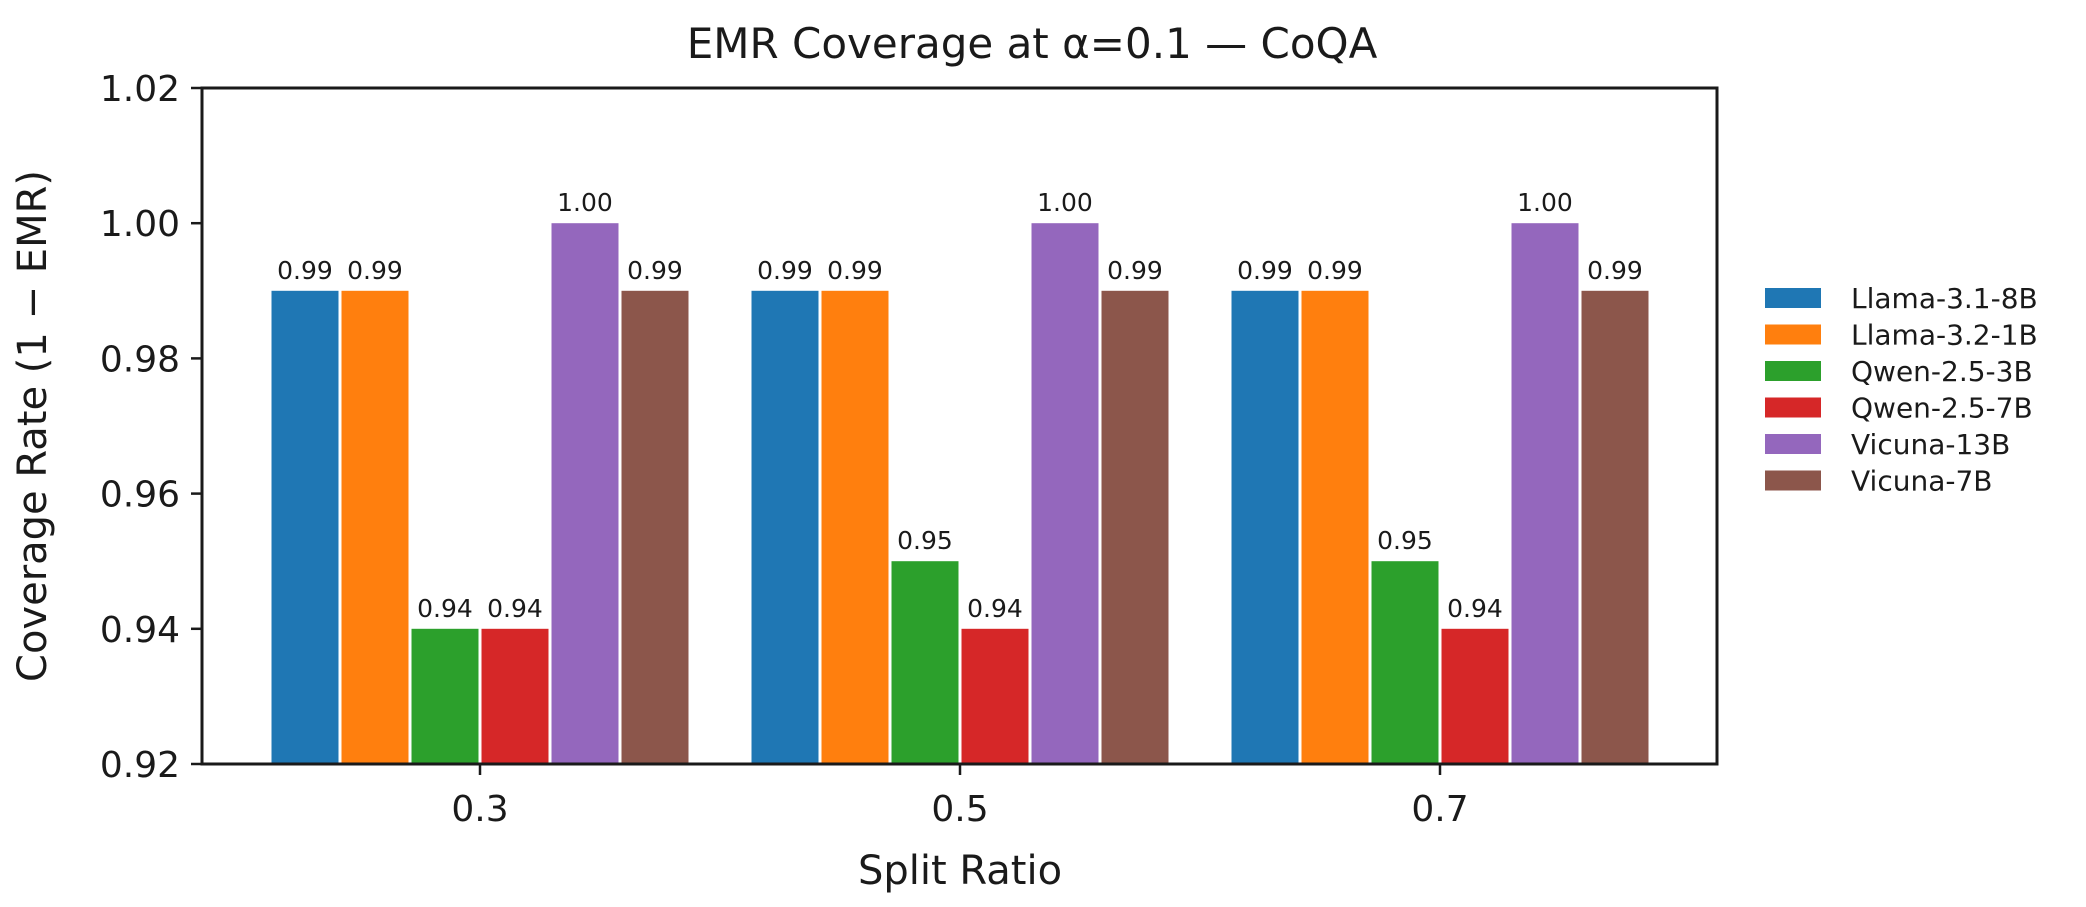  I want to click on legend-swatch-vicuna-13b, so click(1793, 444).